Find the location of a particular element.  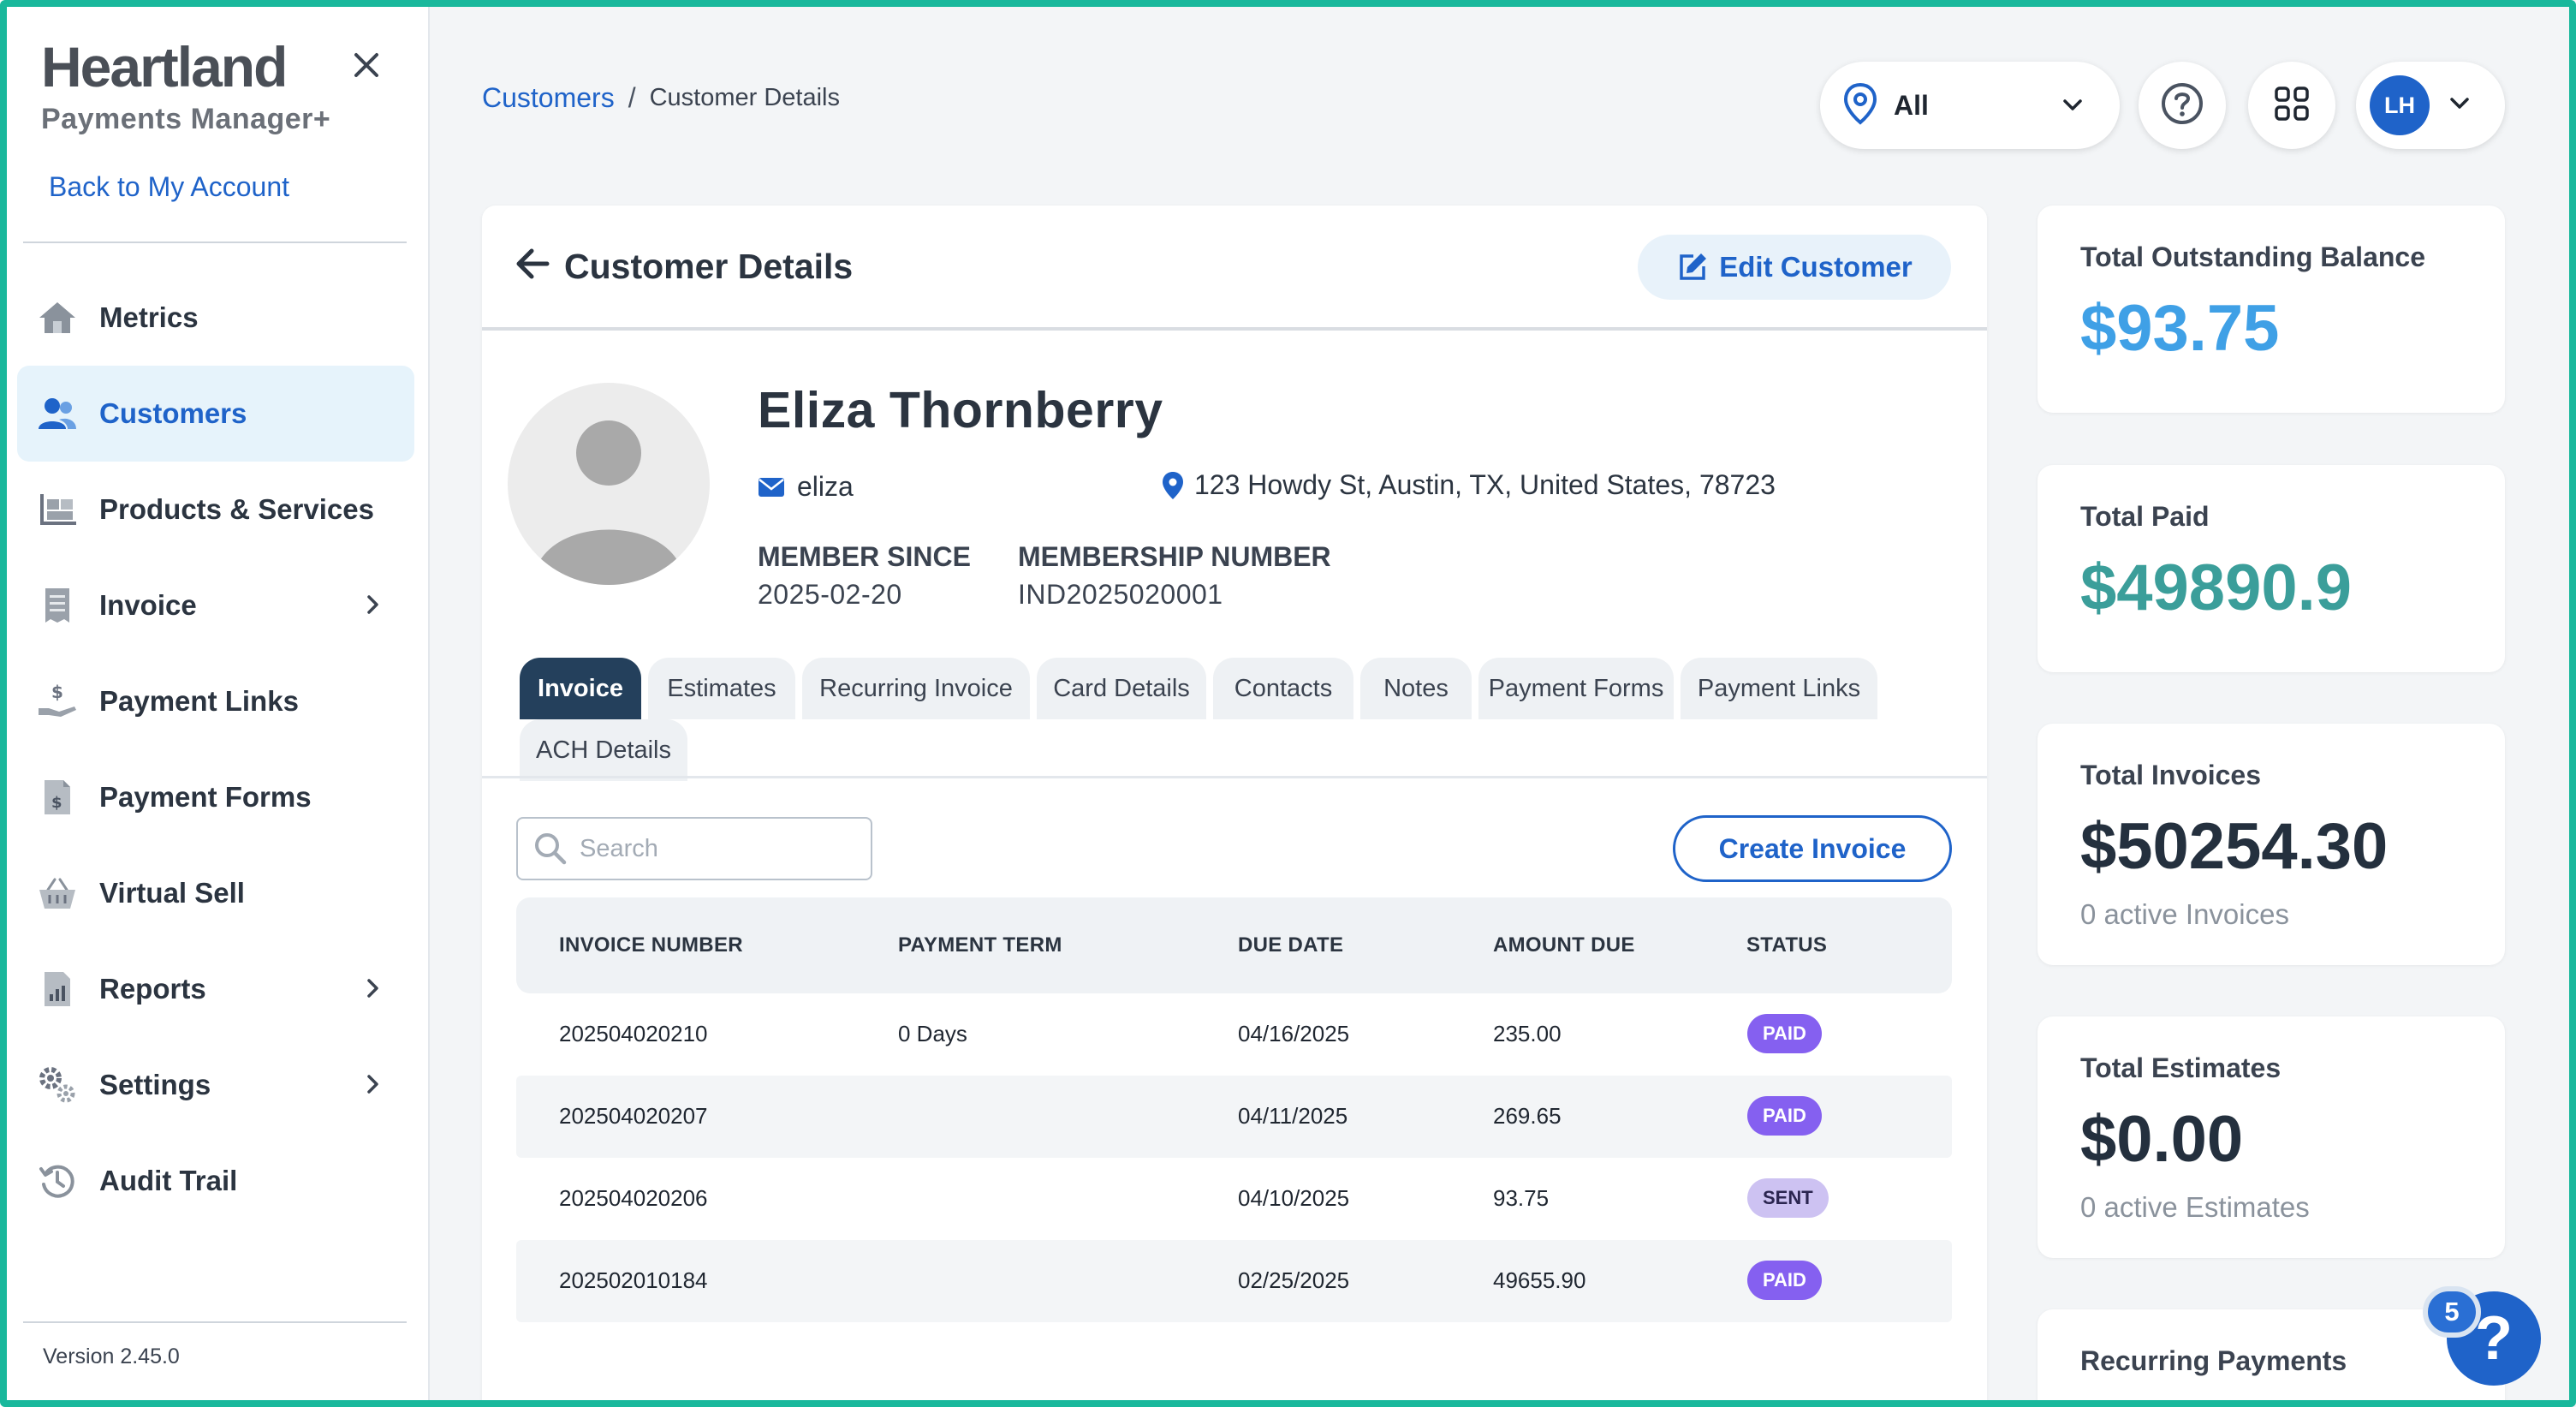

brand-logo: Heartland Payments Manager+ is located at coordinates (186, 84).